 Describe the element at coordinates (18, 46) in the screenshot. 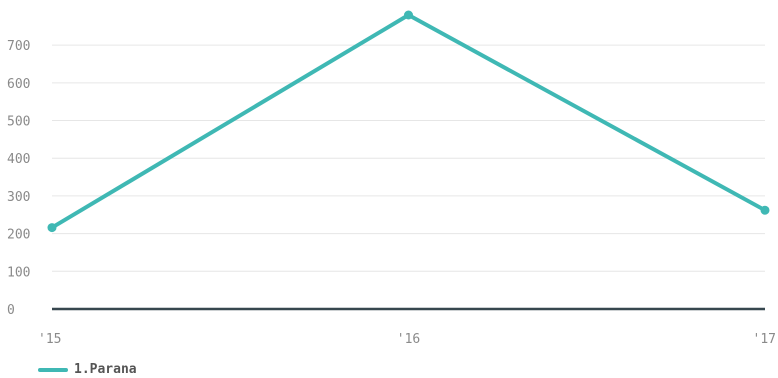

I see `y-tick-label: 700` at that location.